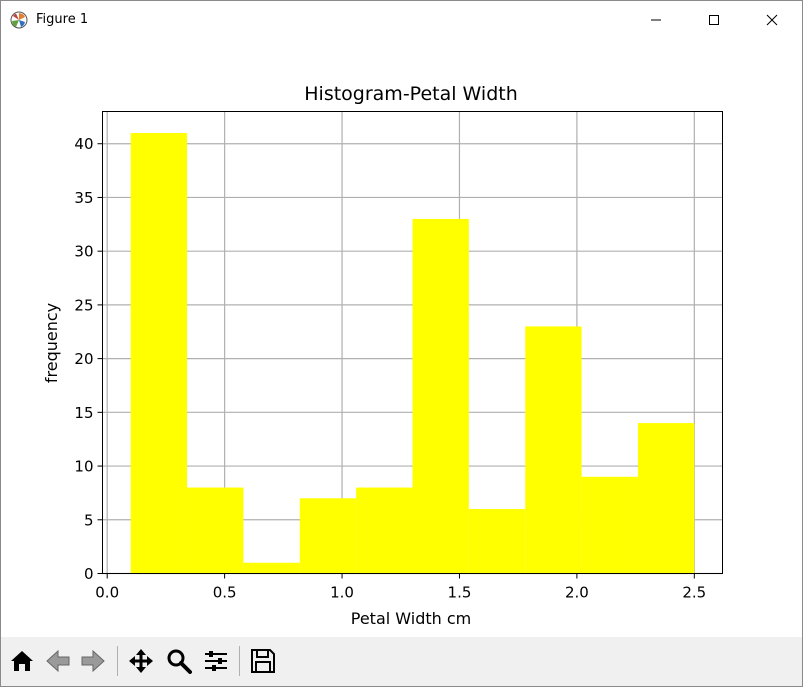 The image size is (803, 687). I want to click on x-tick-label: 1.5, so click(460, 593).